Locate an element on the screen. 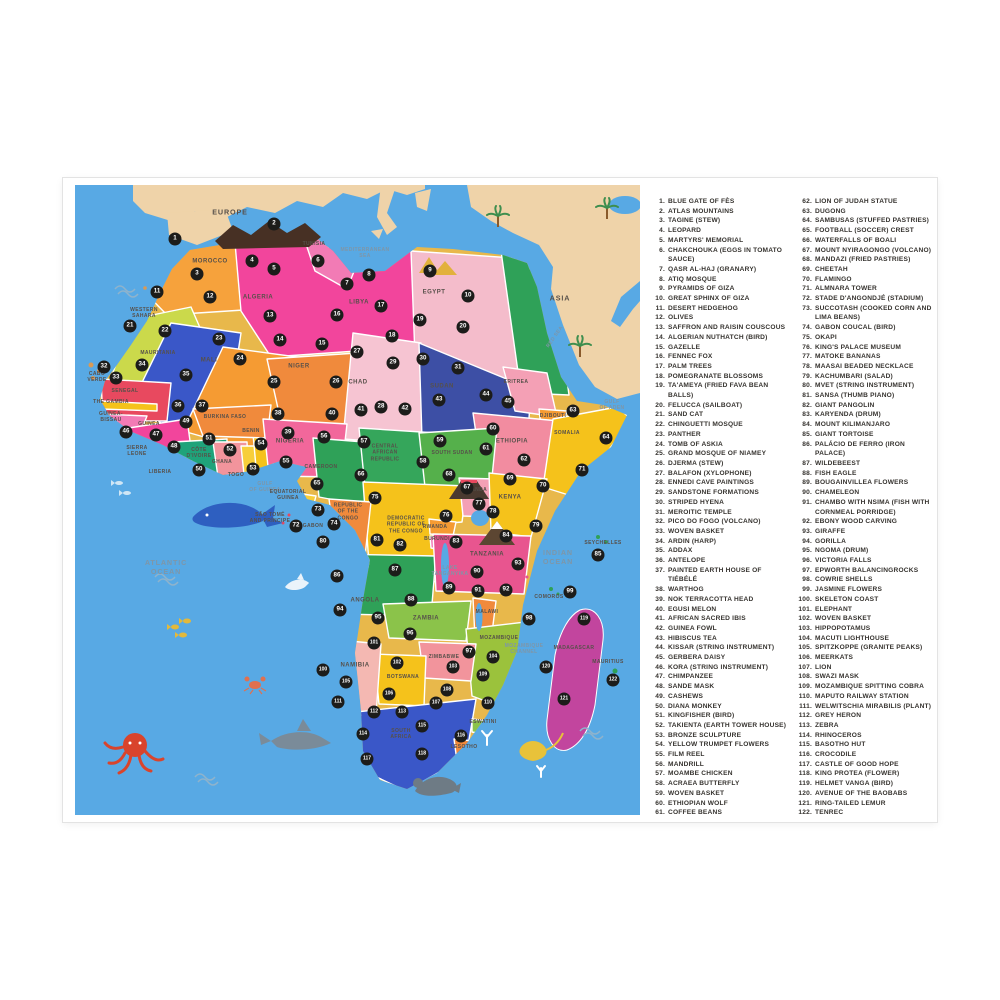 Image resolution: width=1000 pixels, height=1000 pixels. map-marker-113: 113 is located at coordinates (402, 712).